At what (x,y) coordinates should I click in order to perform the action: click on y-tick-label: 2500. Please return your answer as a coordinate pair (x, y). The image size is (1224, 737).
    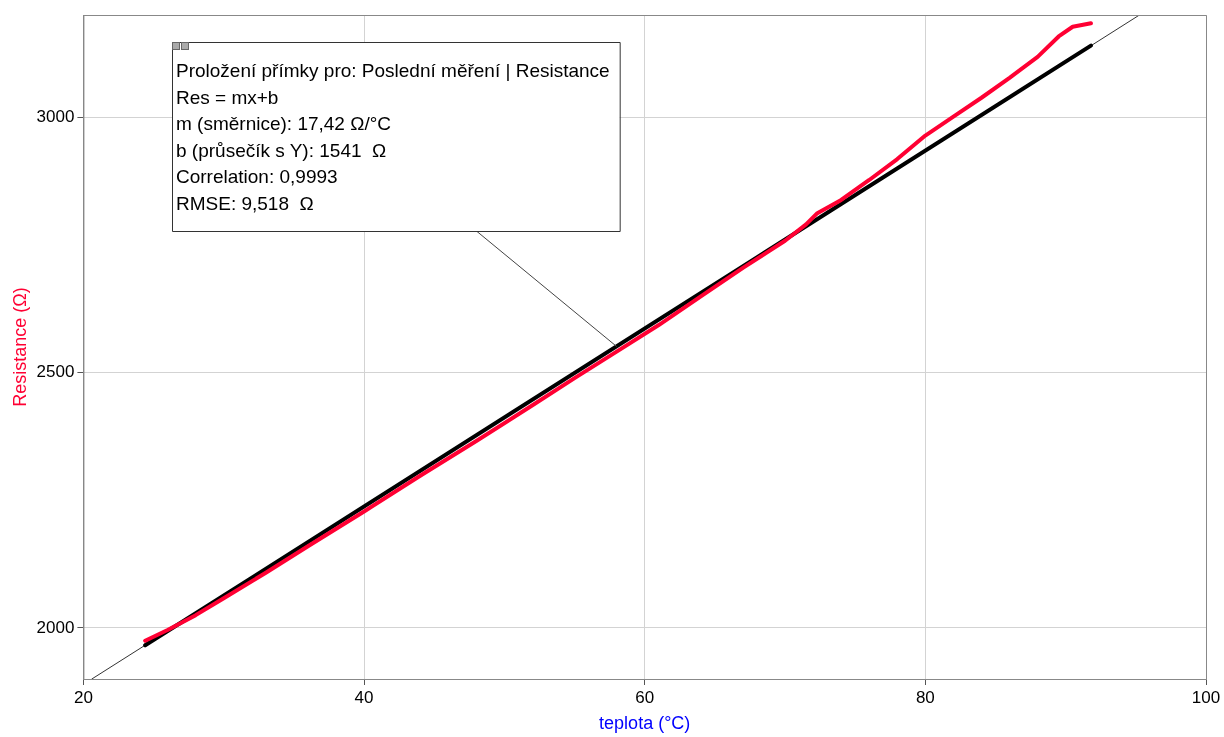
    Looking at the image, I should click on (55, 372).